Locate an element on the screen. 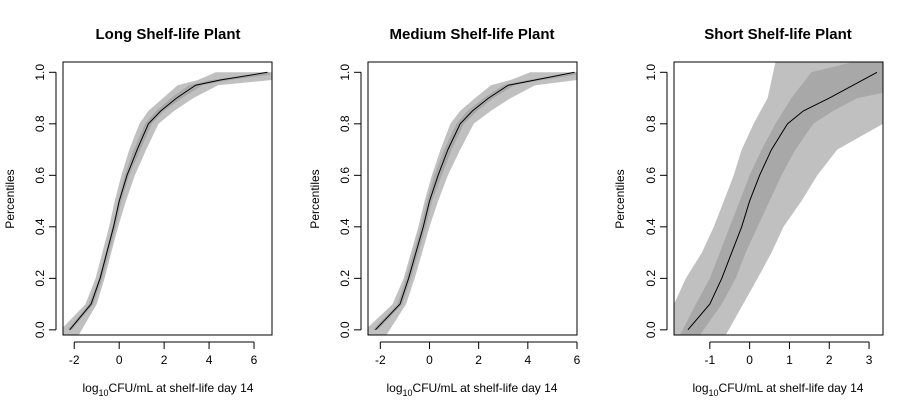  x-axis: -1 0 1 2 3 is located at coordinates (788, 354).